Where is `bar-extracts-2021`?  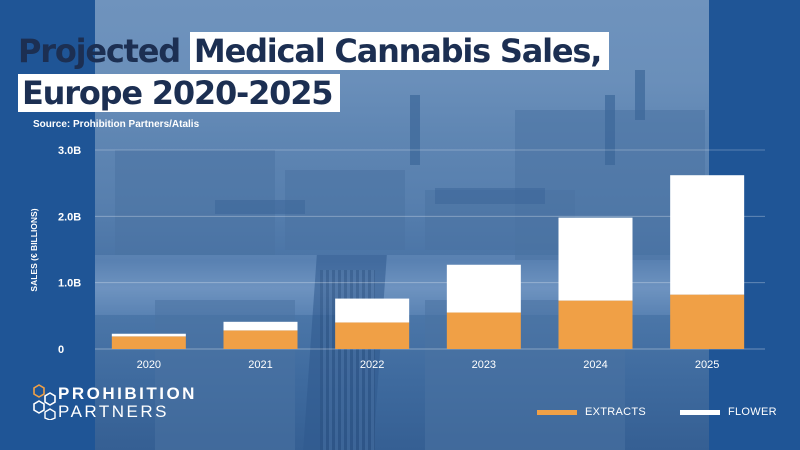 bar-extracts-2021 is located at coordinates (260, 339).